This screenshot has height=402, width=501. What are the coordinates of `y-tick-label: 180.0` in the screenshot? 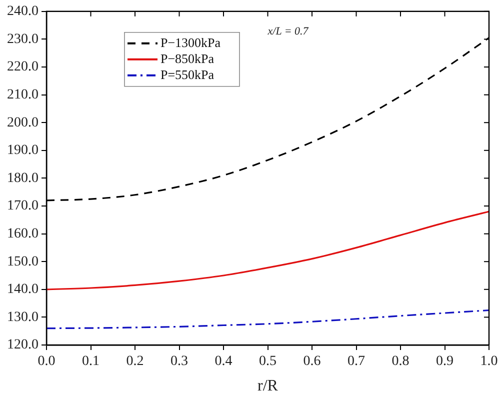 It's located at (22, 178).